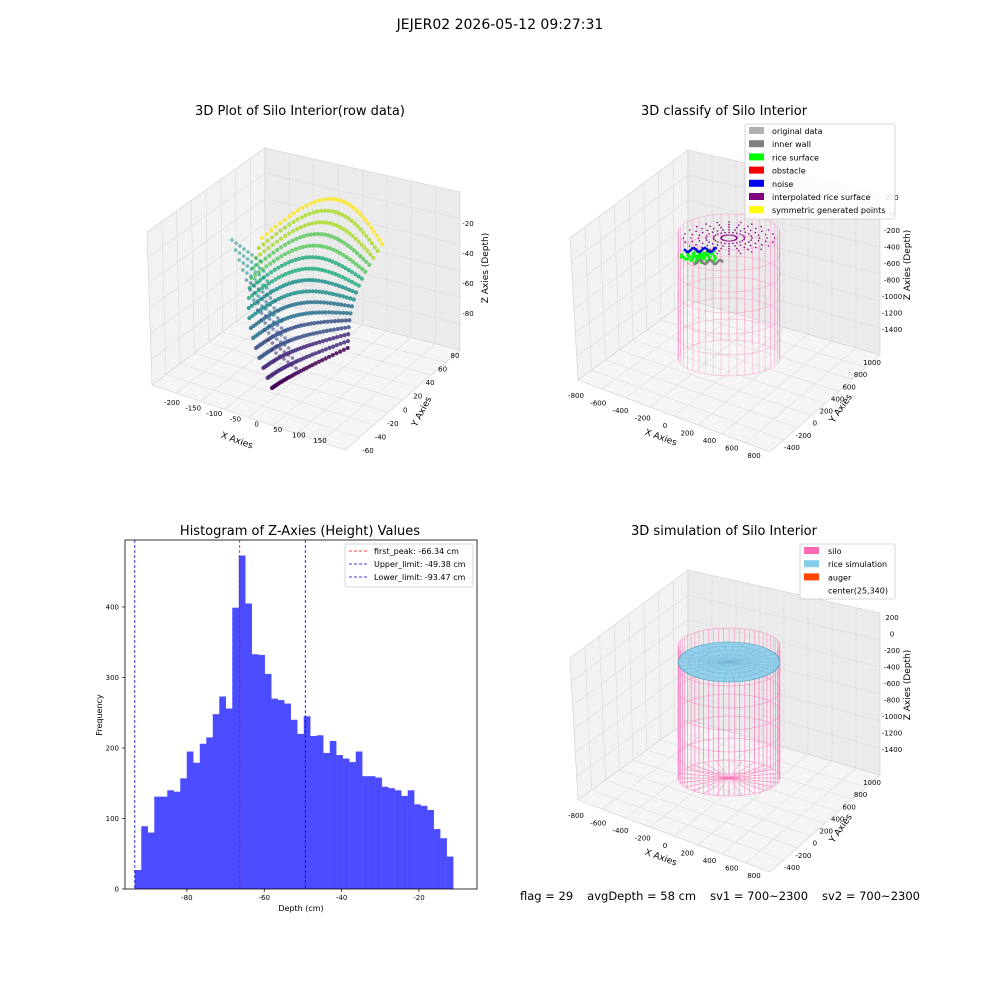 The image size is (1000, 1000). I want to click on simulation-xtick: 400, so click(709, 861).